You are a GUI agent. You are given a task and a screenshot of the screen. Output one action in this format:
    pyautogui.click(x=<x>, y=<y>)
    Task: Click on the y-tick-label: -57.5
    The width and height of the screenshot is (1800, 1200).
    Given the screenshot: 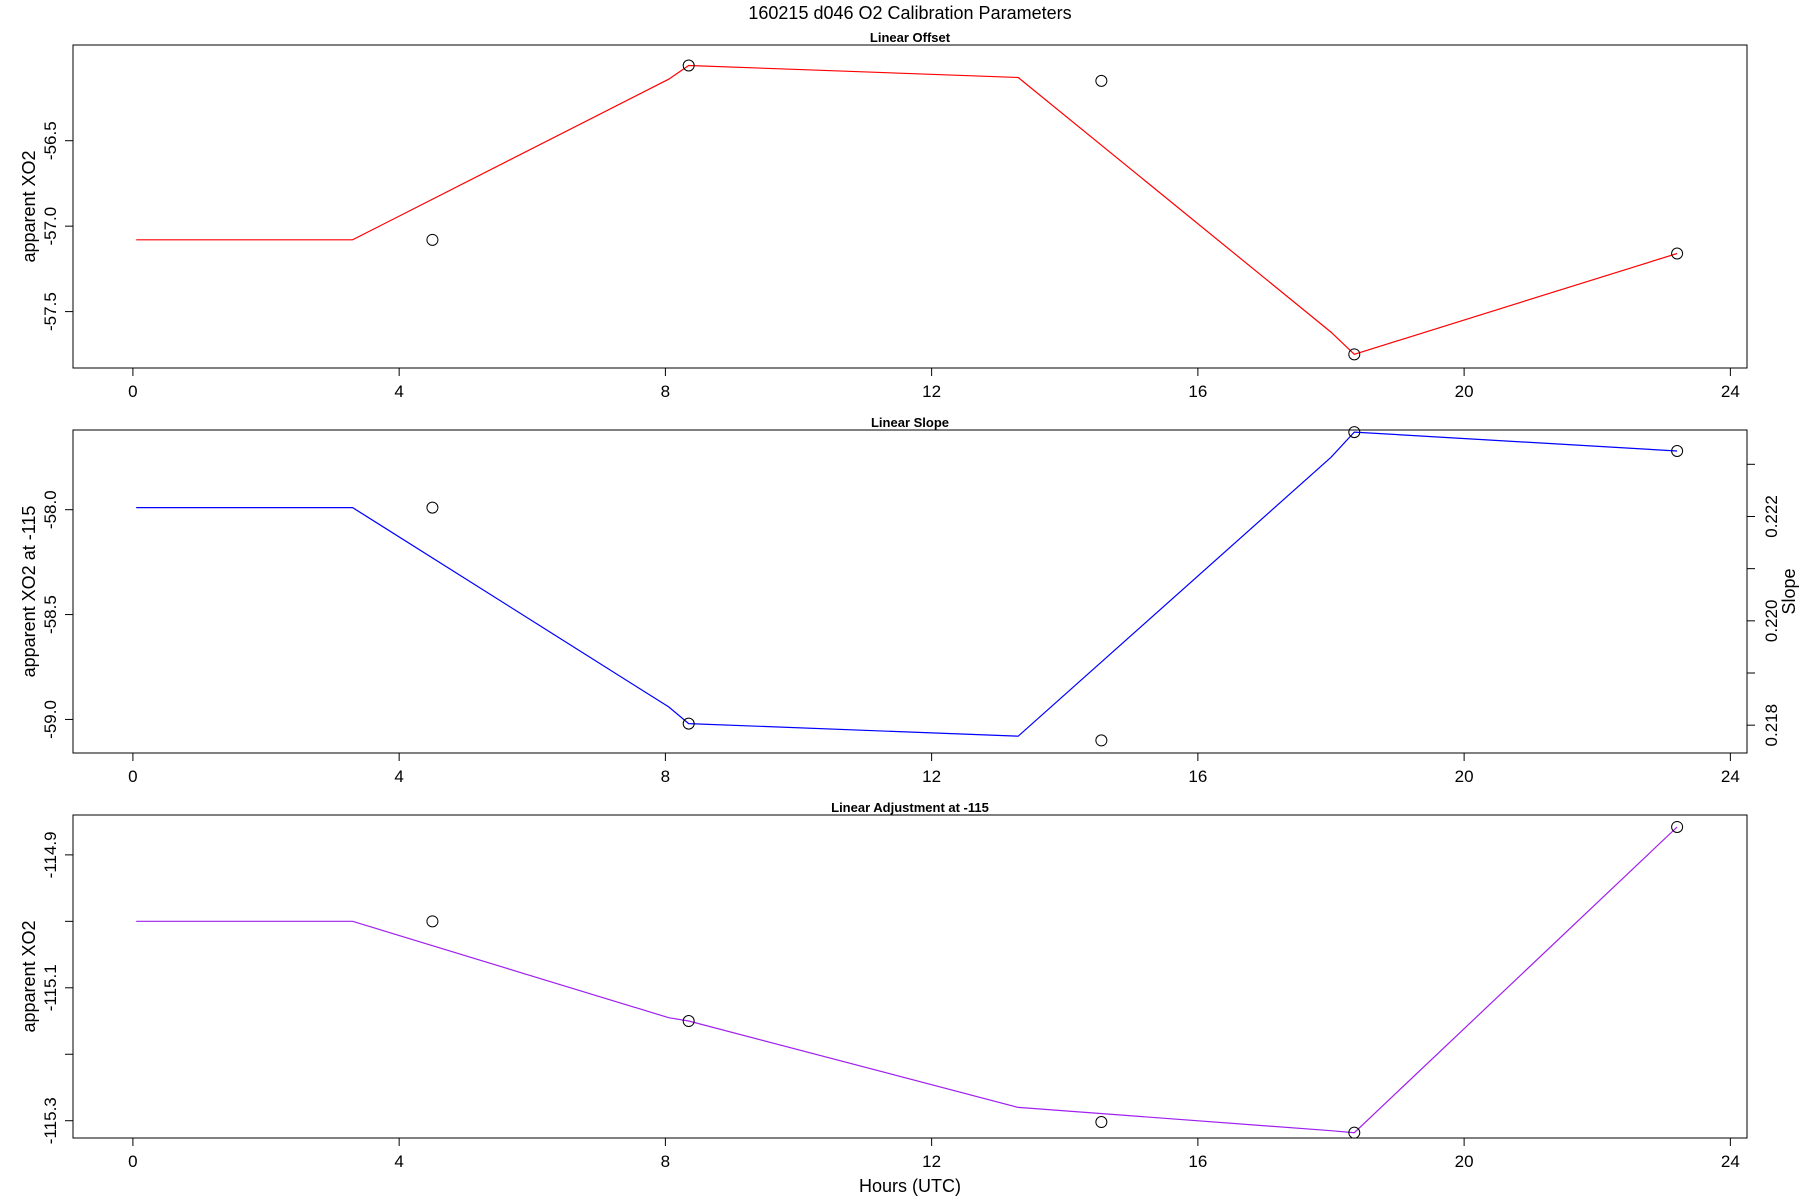 What is the action you would take?
    pyautogui.click(x=50, y=311)
    